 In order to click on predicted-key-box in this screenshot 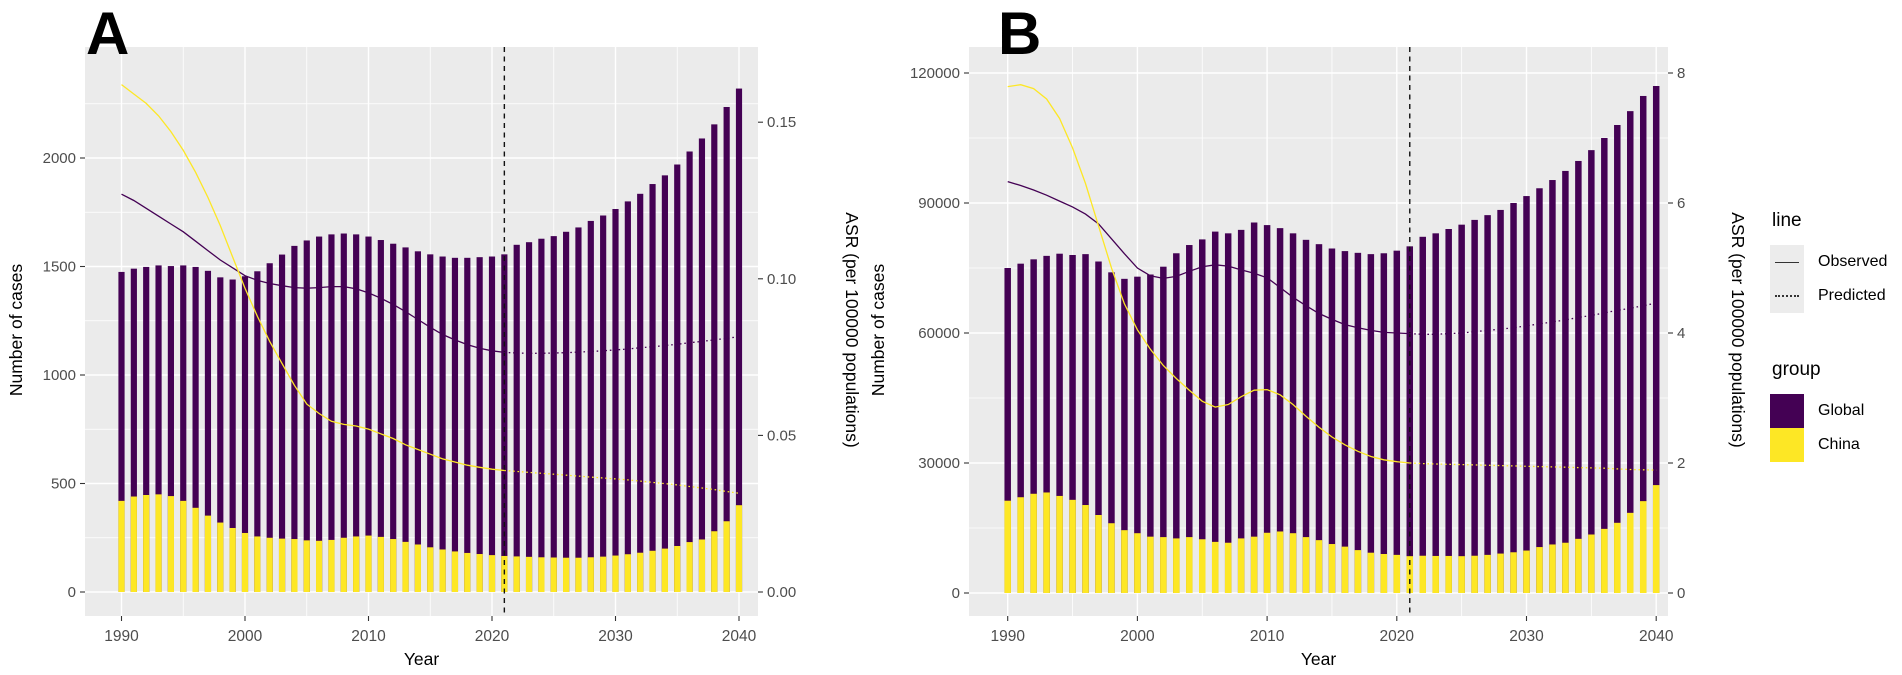, I will do `click(1787, 296)`.